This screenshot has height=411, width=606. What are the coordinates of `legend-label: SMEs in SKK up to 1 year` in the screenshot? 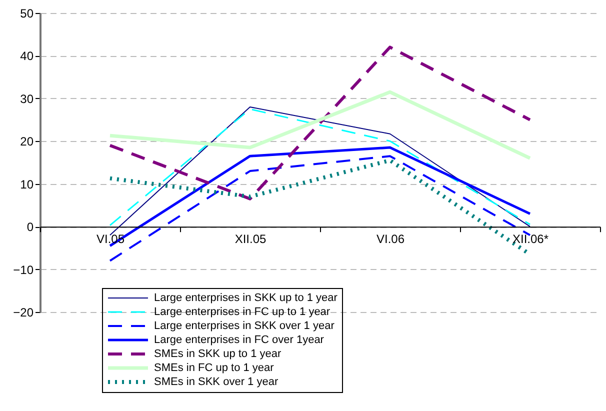 It's located at (218, 354).